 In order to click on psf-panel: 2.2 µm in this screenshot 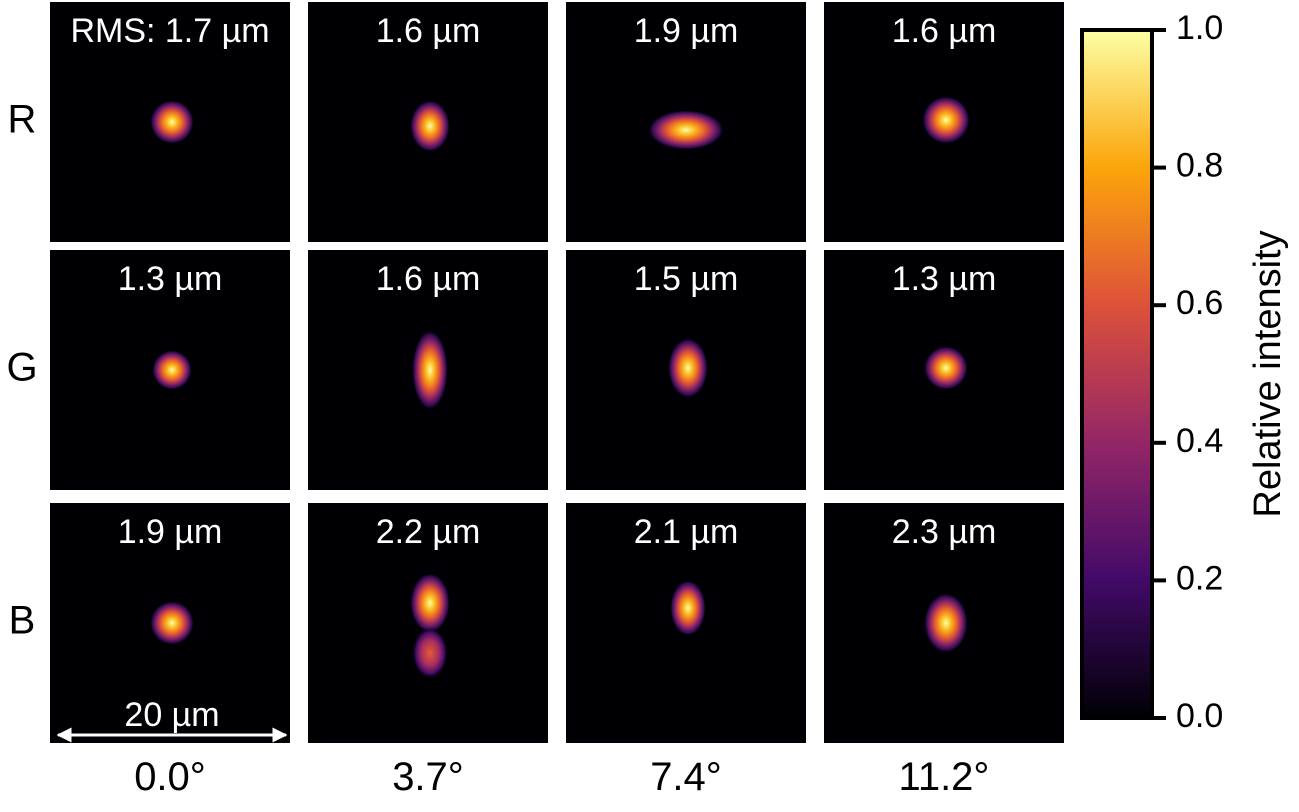, I will do `click(428, 623)`.